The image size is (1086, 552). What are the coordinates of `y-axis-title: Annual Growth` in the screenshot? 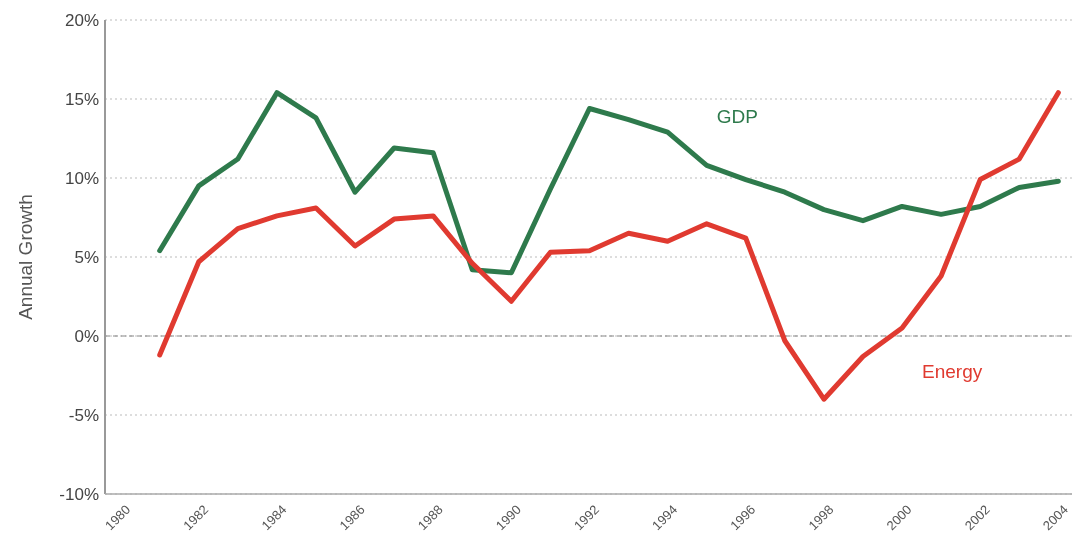 It's located at (25, 257).